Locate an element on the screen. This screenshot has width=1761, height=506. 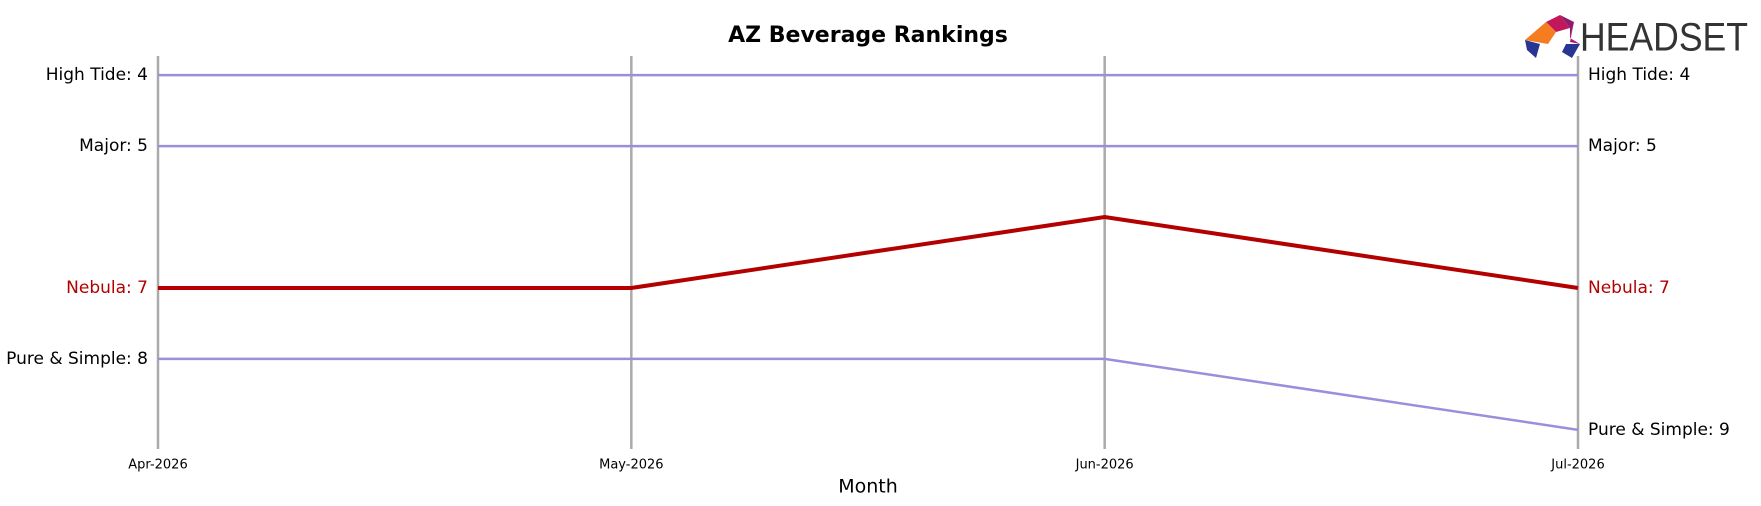
chart-title: AZ Beverage Rankings is located at coordinates (868, 35).